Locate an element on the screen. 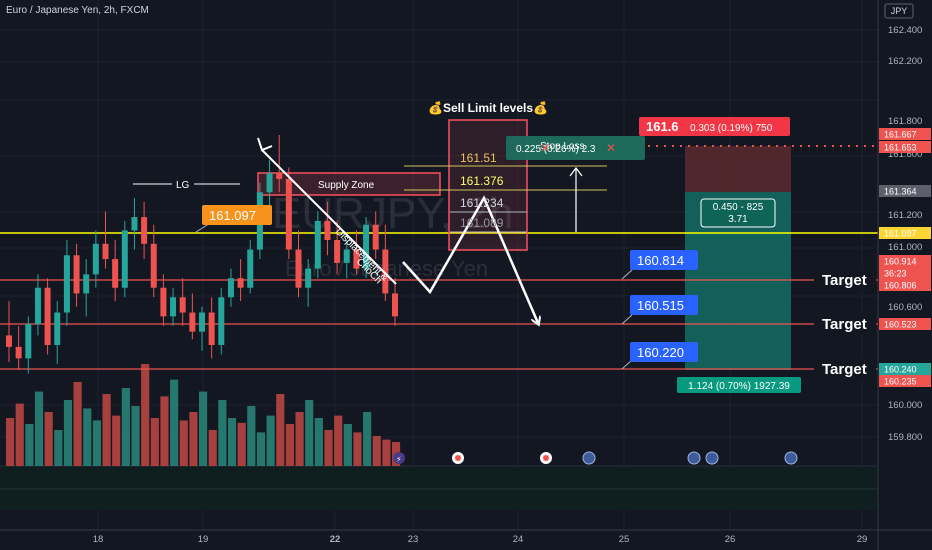 The image size is (932, 550). price-tick-label: 162.400 is located at coordinates (905, 30).